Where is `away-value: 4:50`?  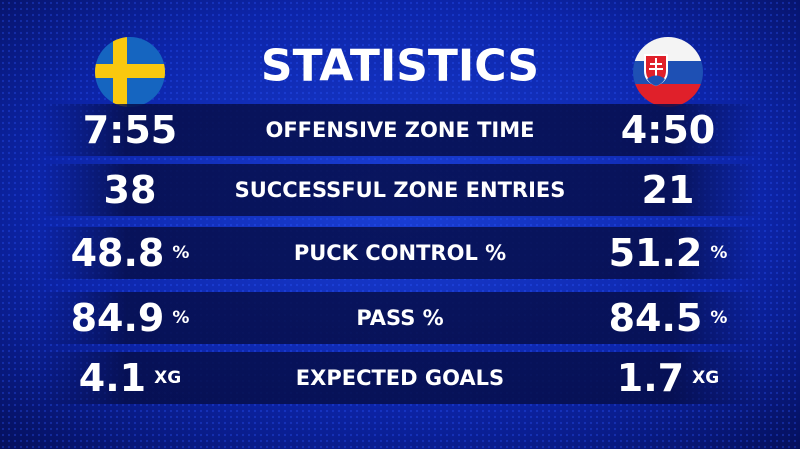 away-value: 4:50 is located at coordinates (668, 130).